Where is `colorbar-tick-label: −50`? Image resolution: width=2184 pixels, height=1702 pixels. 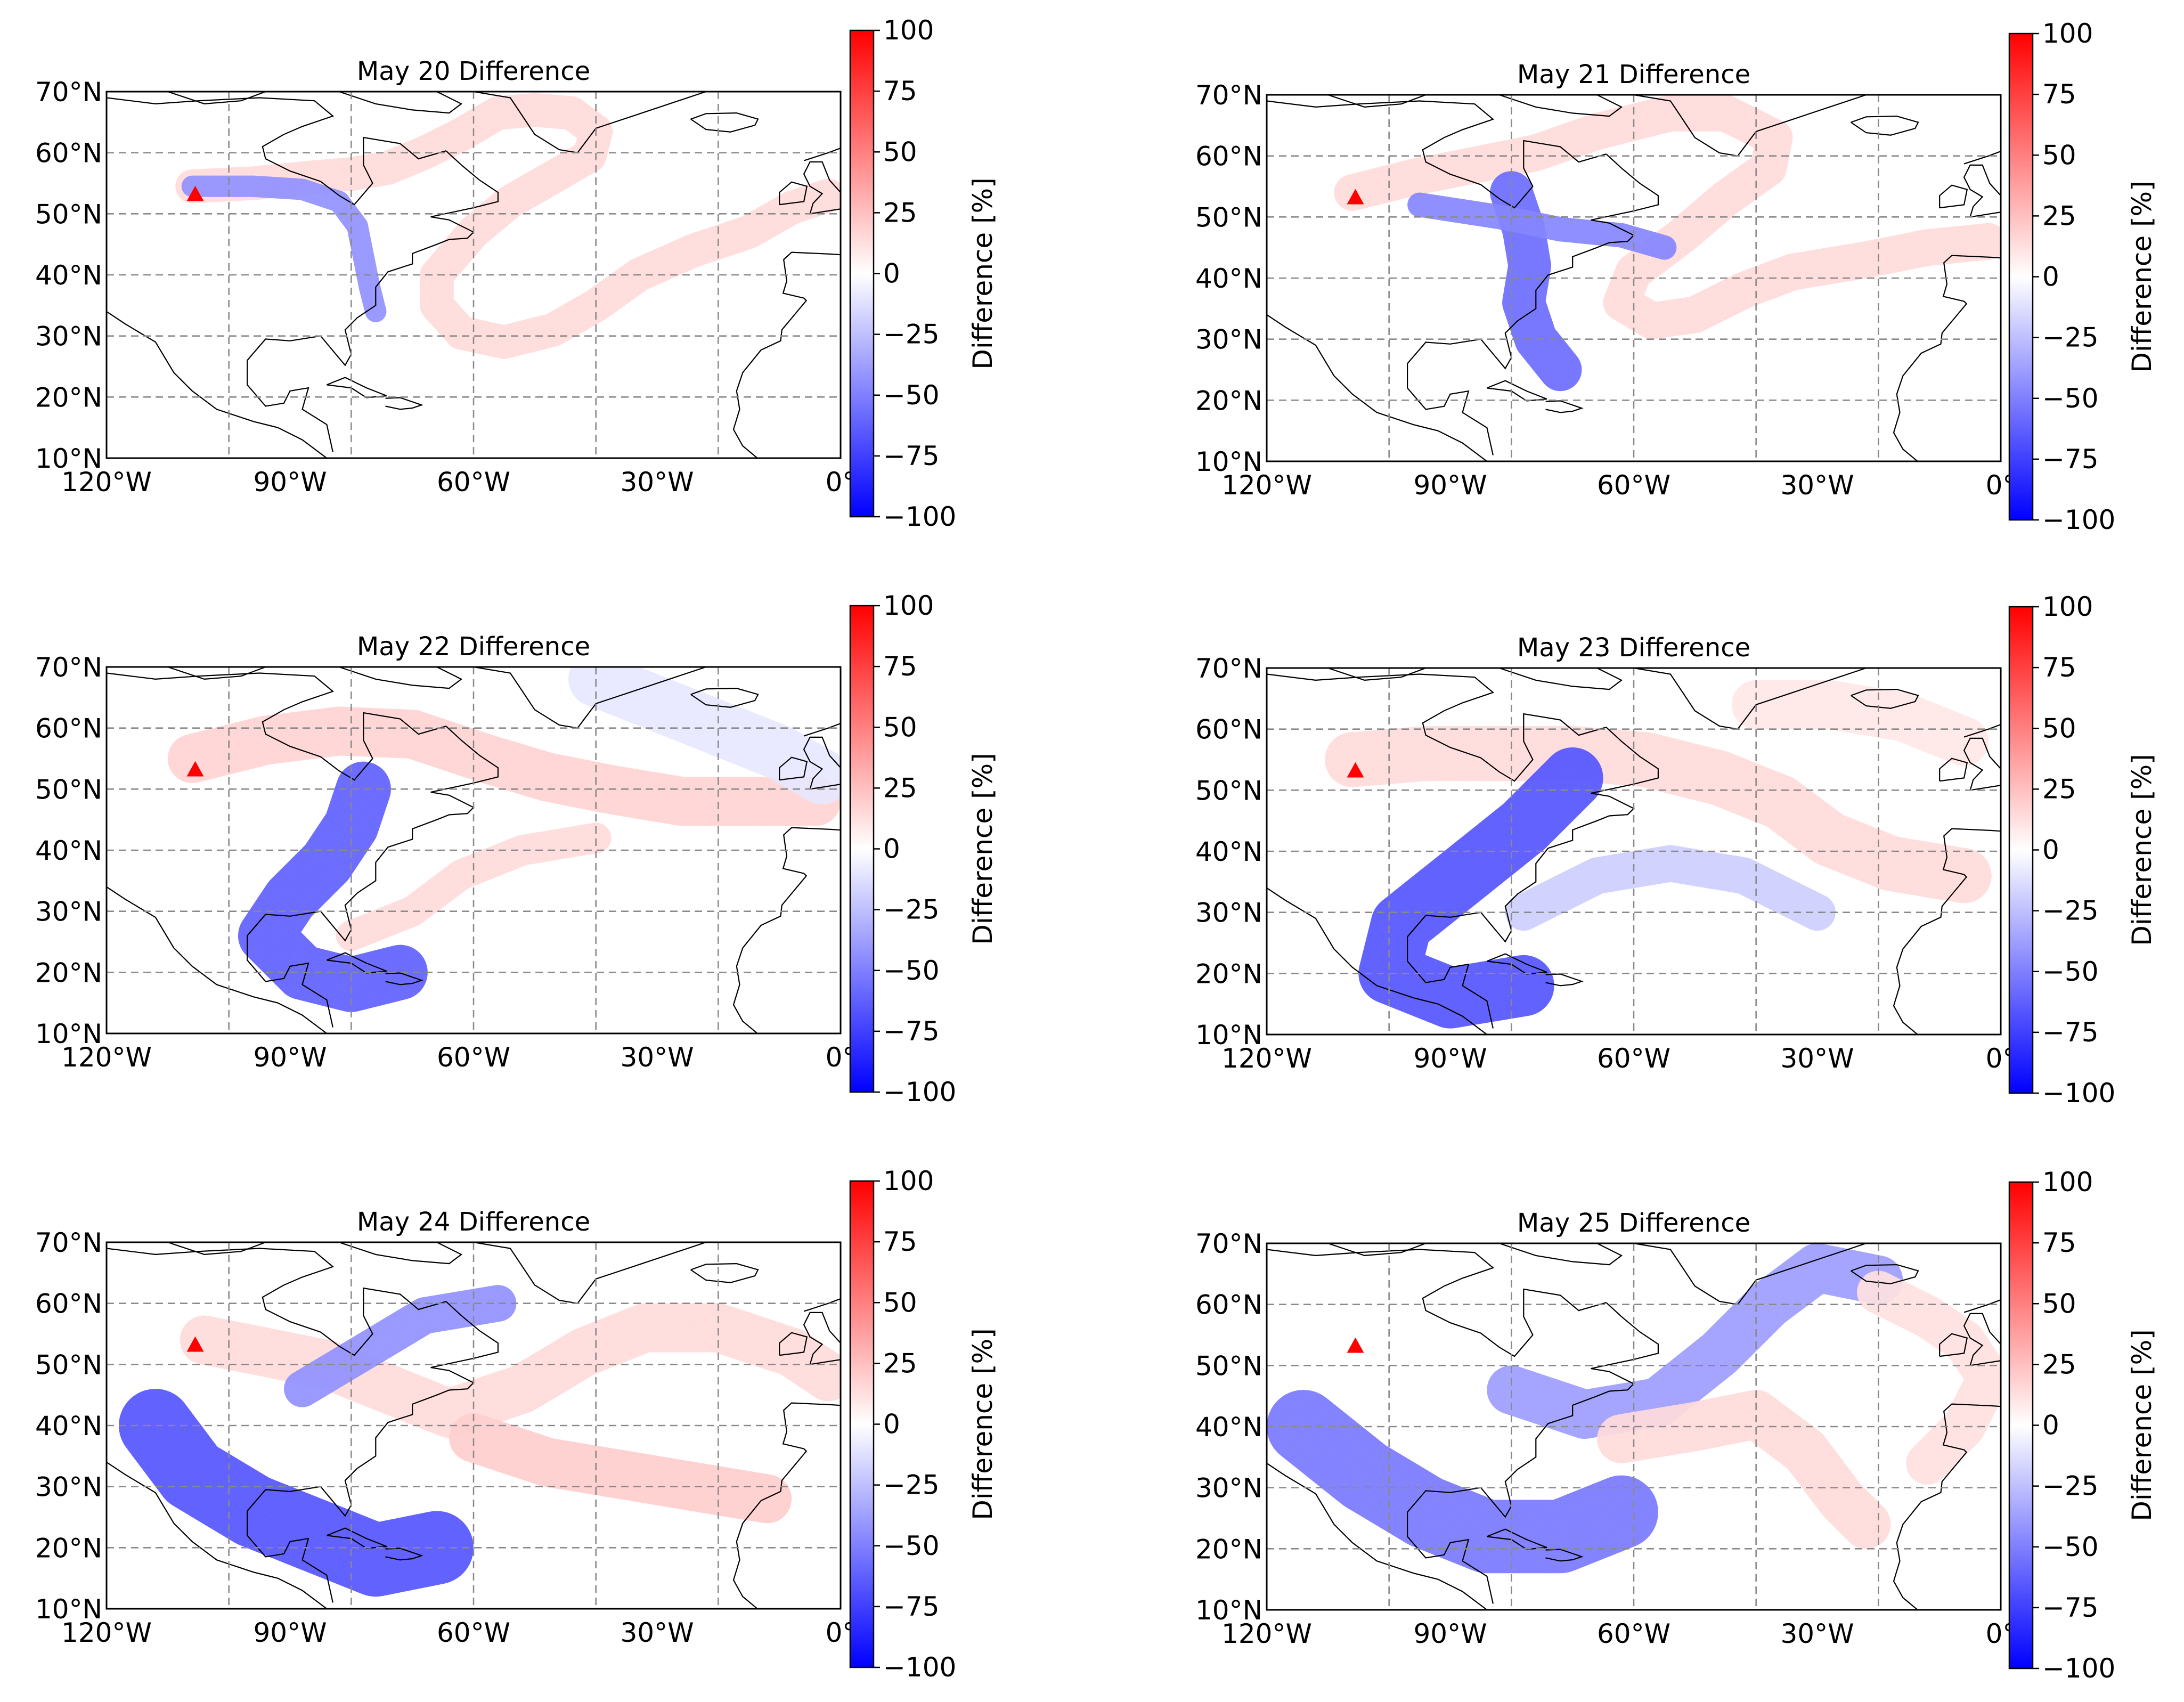
colorbar-tick-label: −50 is located at coordinates (2070, 972).